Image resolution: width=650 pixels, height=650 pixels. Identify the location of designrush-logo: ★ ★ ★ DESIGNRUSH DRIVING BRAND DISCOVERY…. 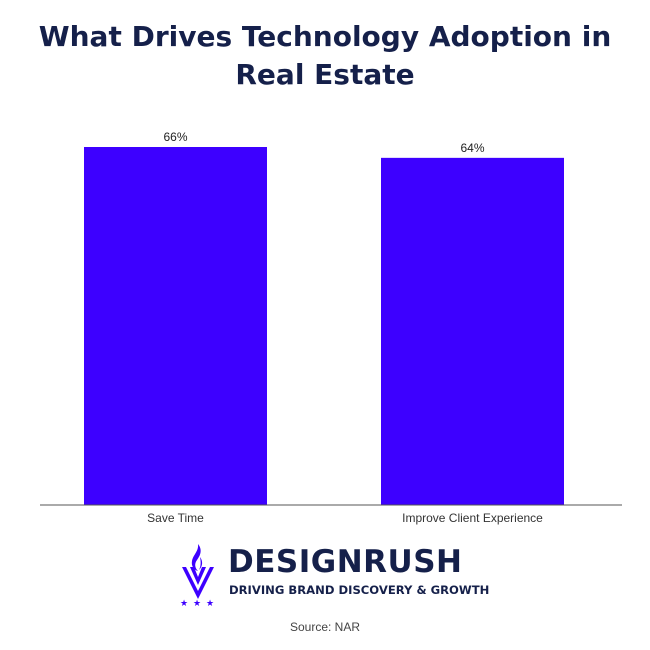
(332, 574).